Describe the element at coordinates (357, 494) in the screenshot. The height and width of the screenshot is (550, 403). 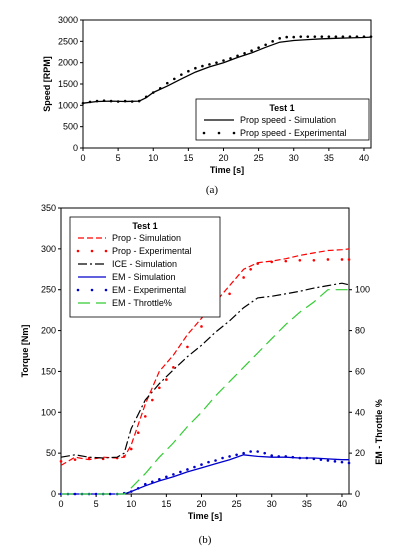
I see `y2-tick-label: 0` at that location.